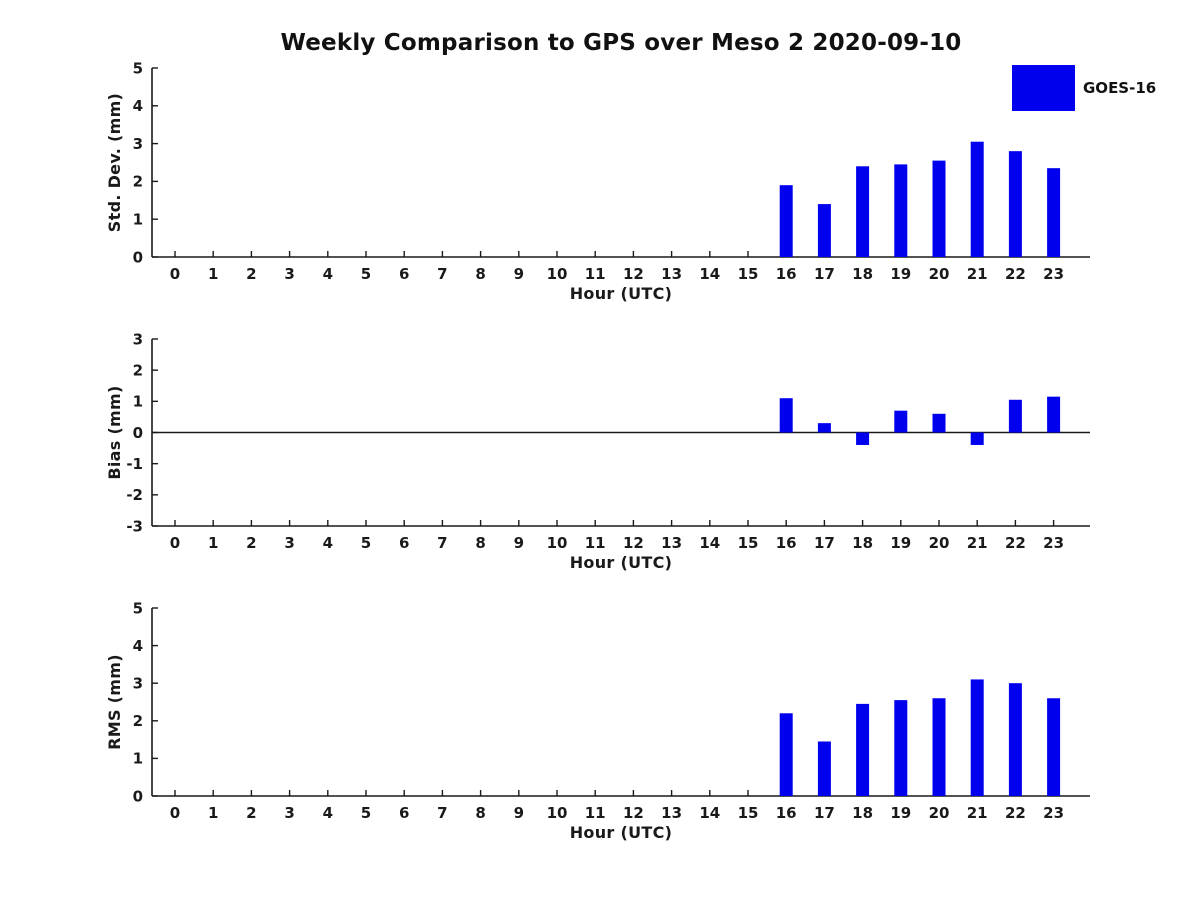 This screenshot has height=904, width=1200. Describe the element at coordinates (862, 813) in the screenshot. I see `x-tick-label: 18` at that location.